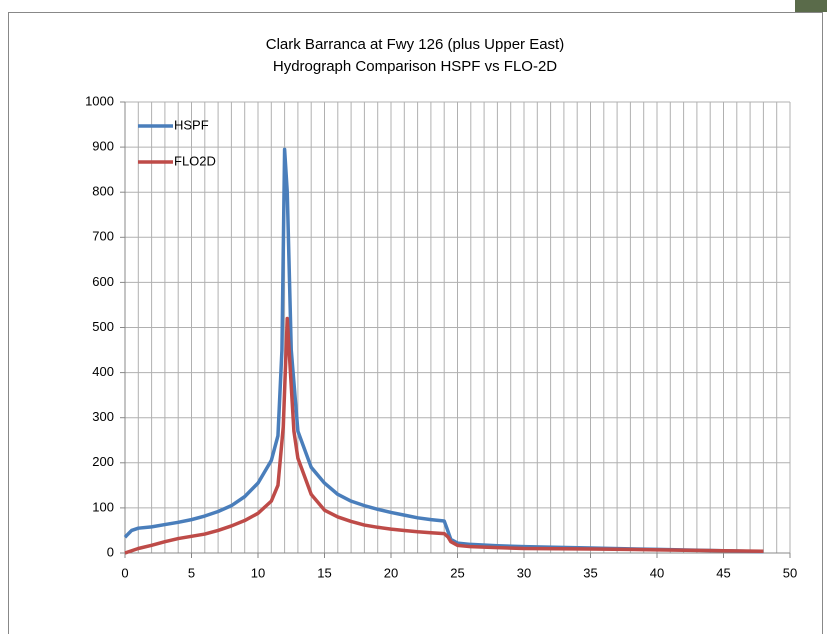 The height and width of the screenshot is (639, 827). I want to click on y-tick-label: 200, so click(103, 461).